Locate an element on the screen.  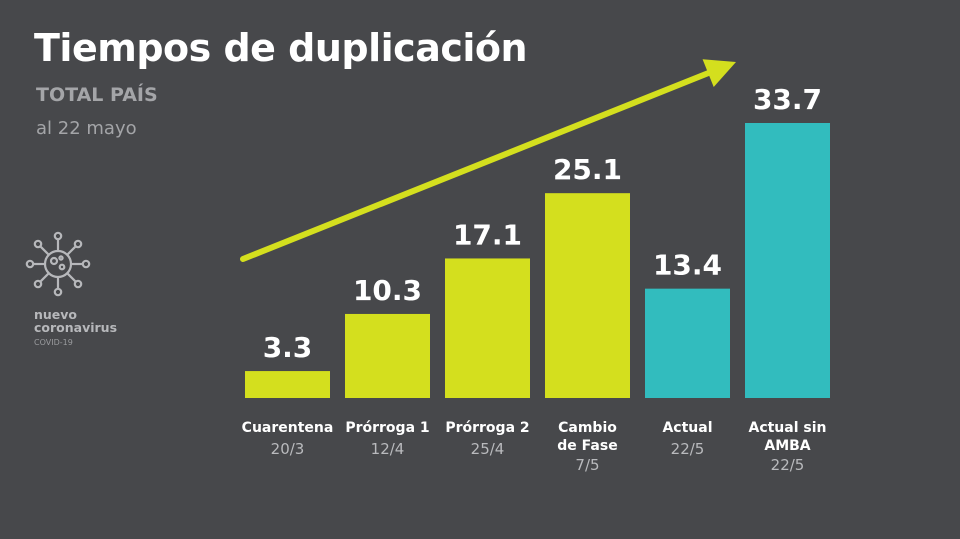
value-label-5: 33.7 is located at coordinates (787, 99).